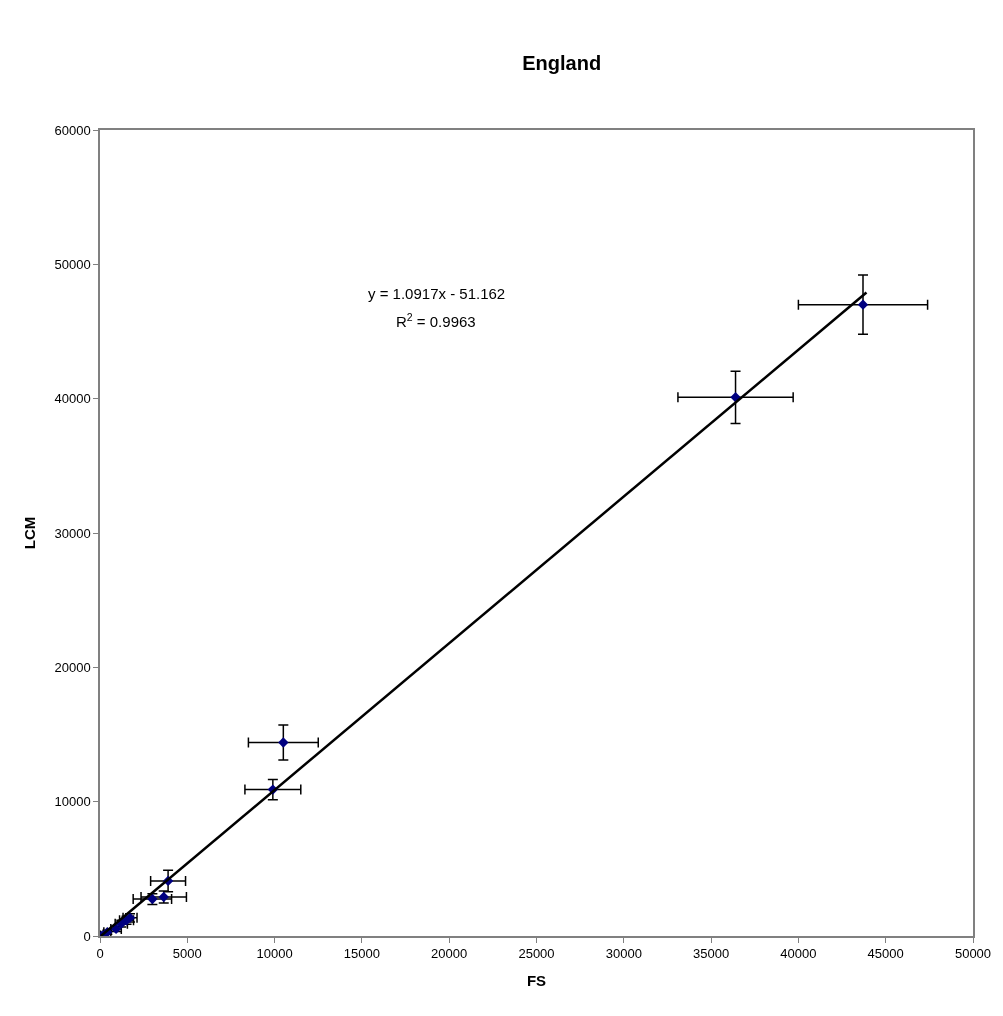 Image resolution: width=1003 pixels, height=1016 pixels. What do you see at coordinates (72, 264) in the screenshot?
I see `y-tick-label: 50000` at bounding box center [72, 264].